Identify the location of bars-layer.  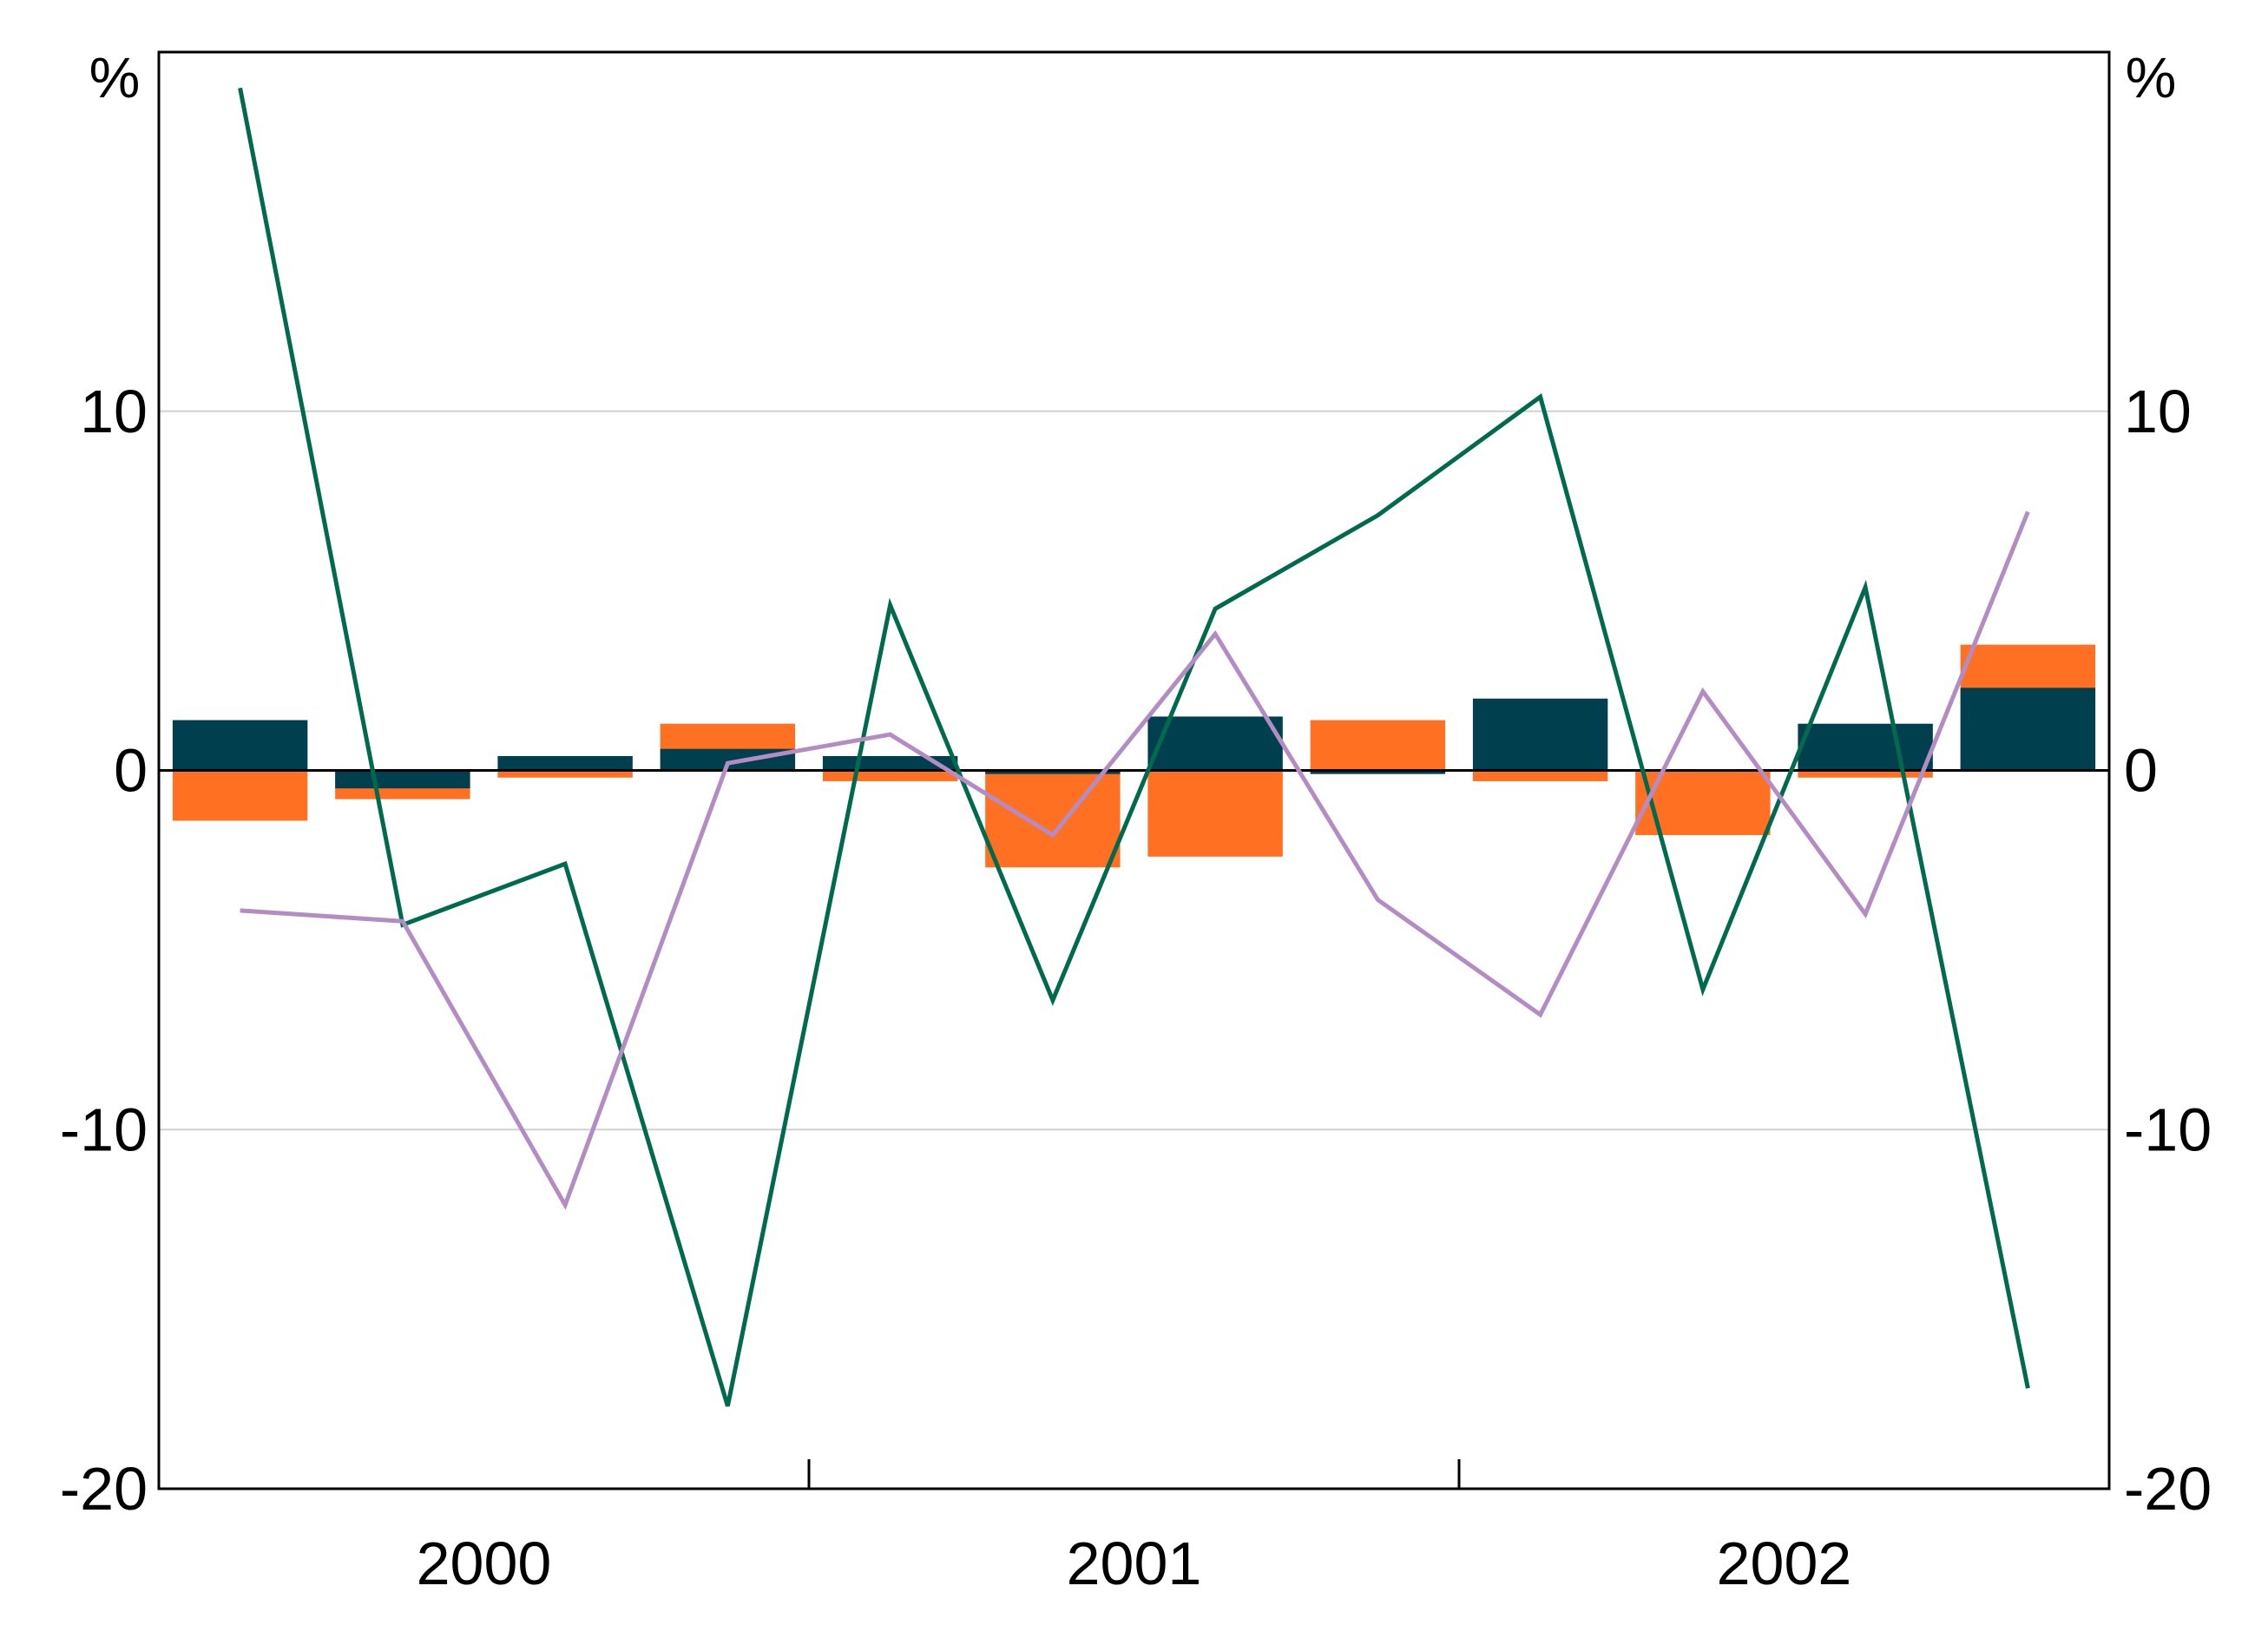
(1134, 756).